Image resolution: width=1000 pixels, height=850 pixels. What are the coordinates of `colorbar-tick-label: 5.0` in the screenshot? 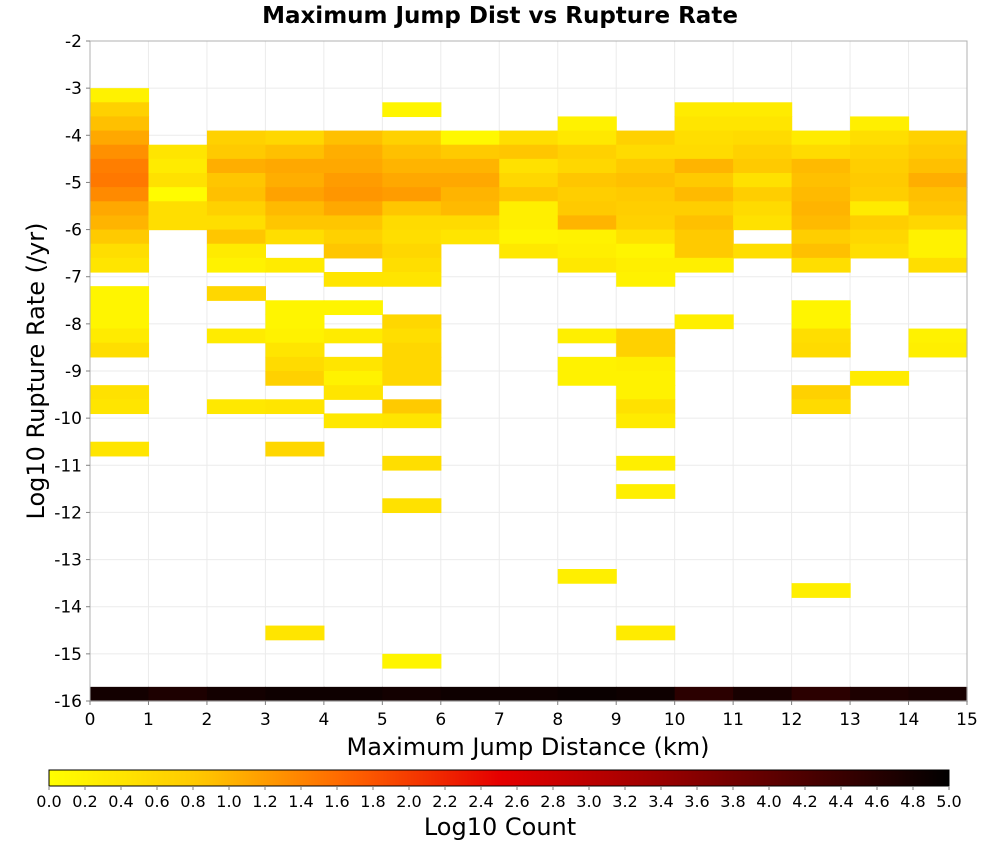 It's located at (948, 801).